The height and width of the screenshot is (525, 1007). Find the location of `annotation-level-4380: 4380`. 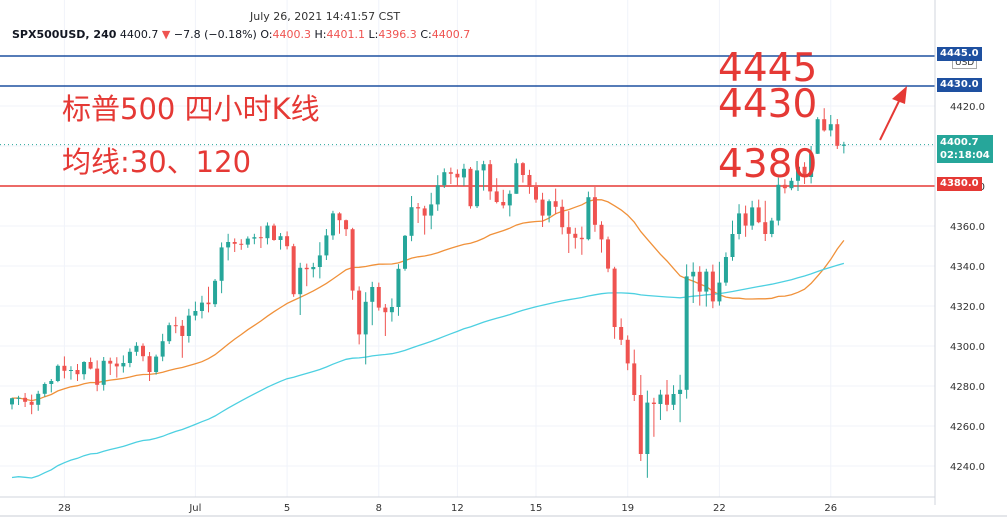

annotation-level-4380: 4380 is located at coordinates (768, 164).